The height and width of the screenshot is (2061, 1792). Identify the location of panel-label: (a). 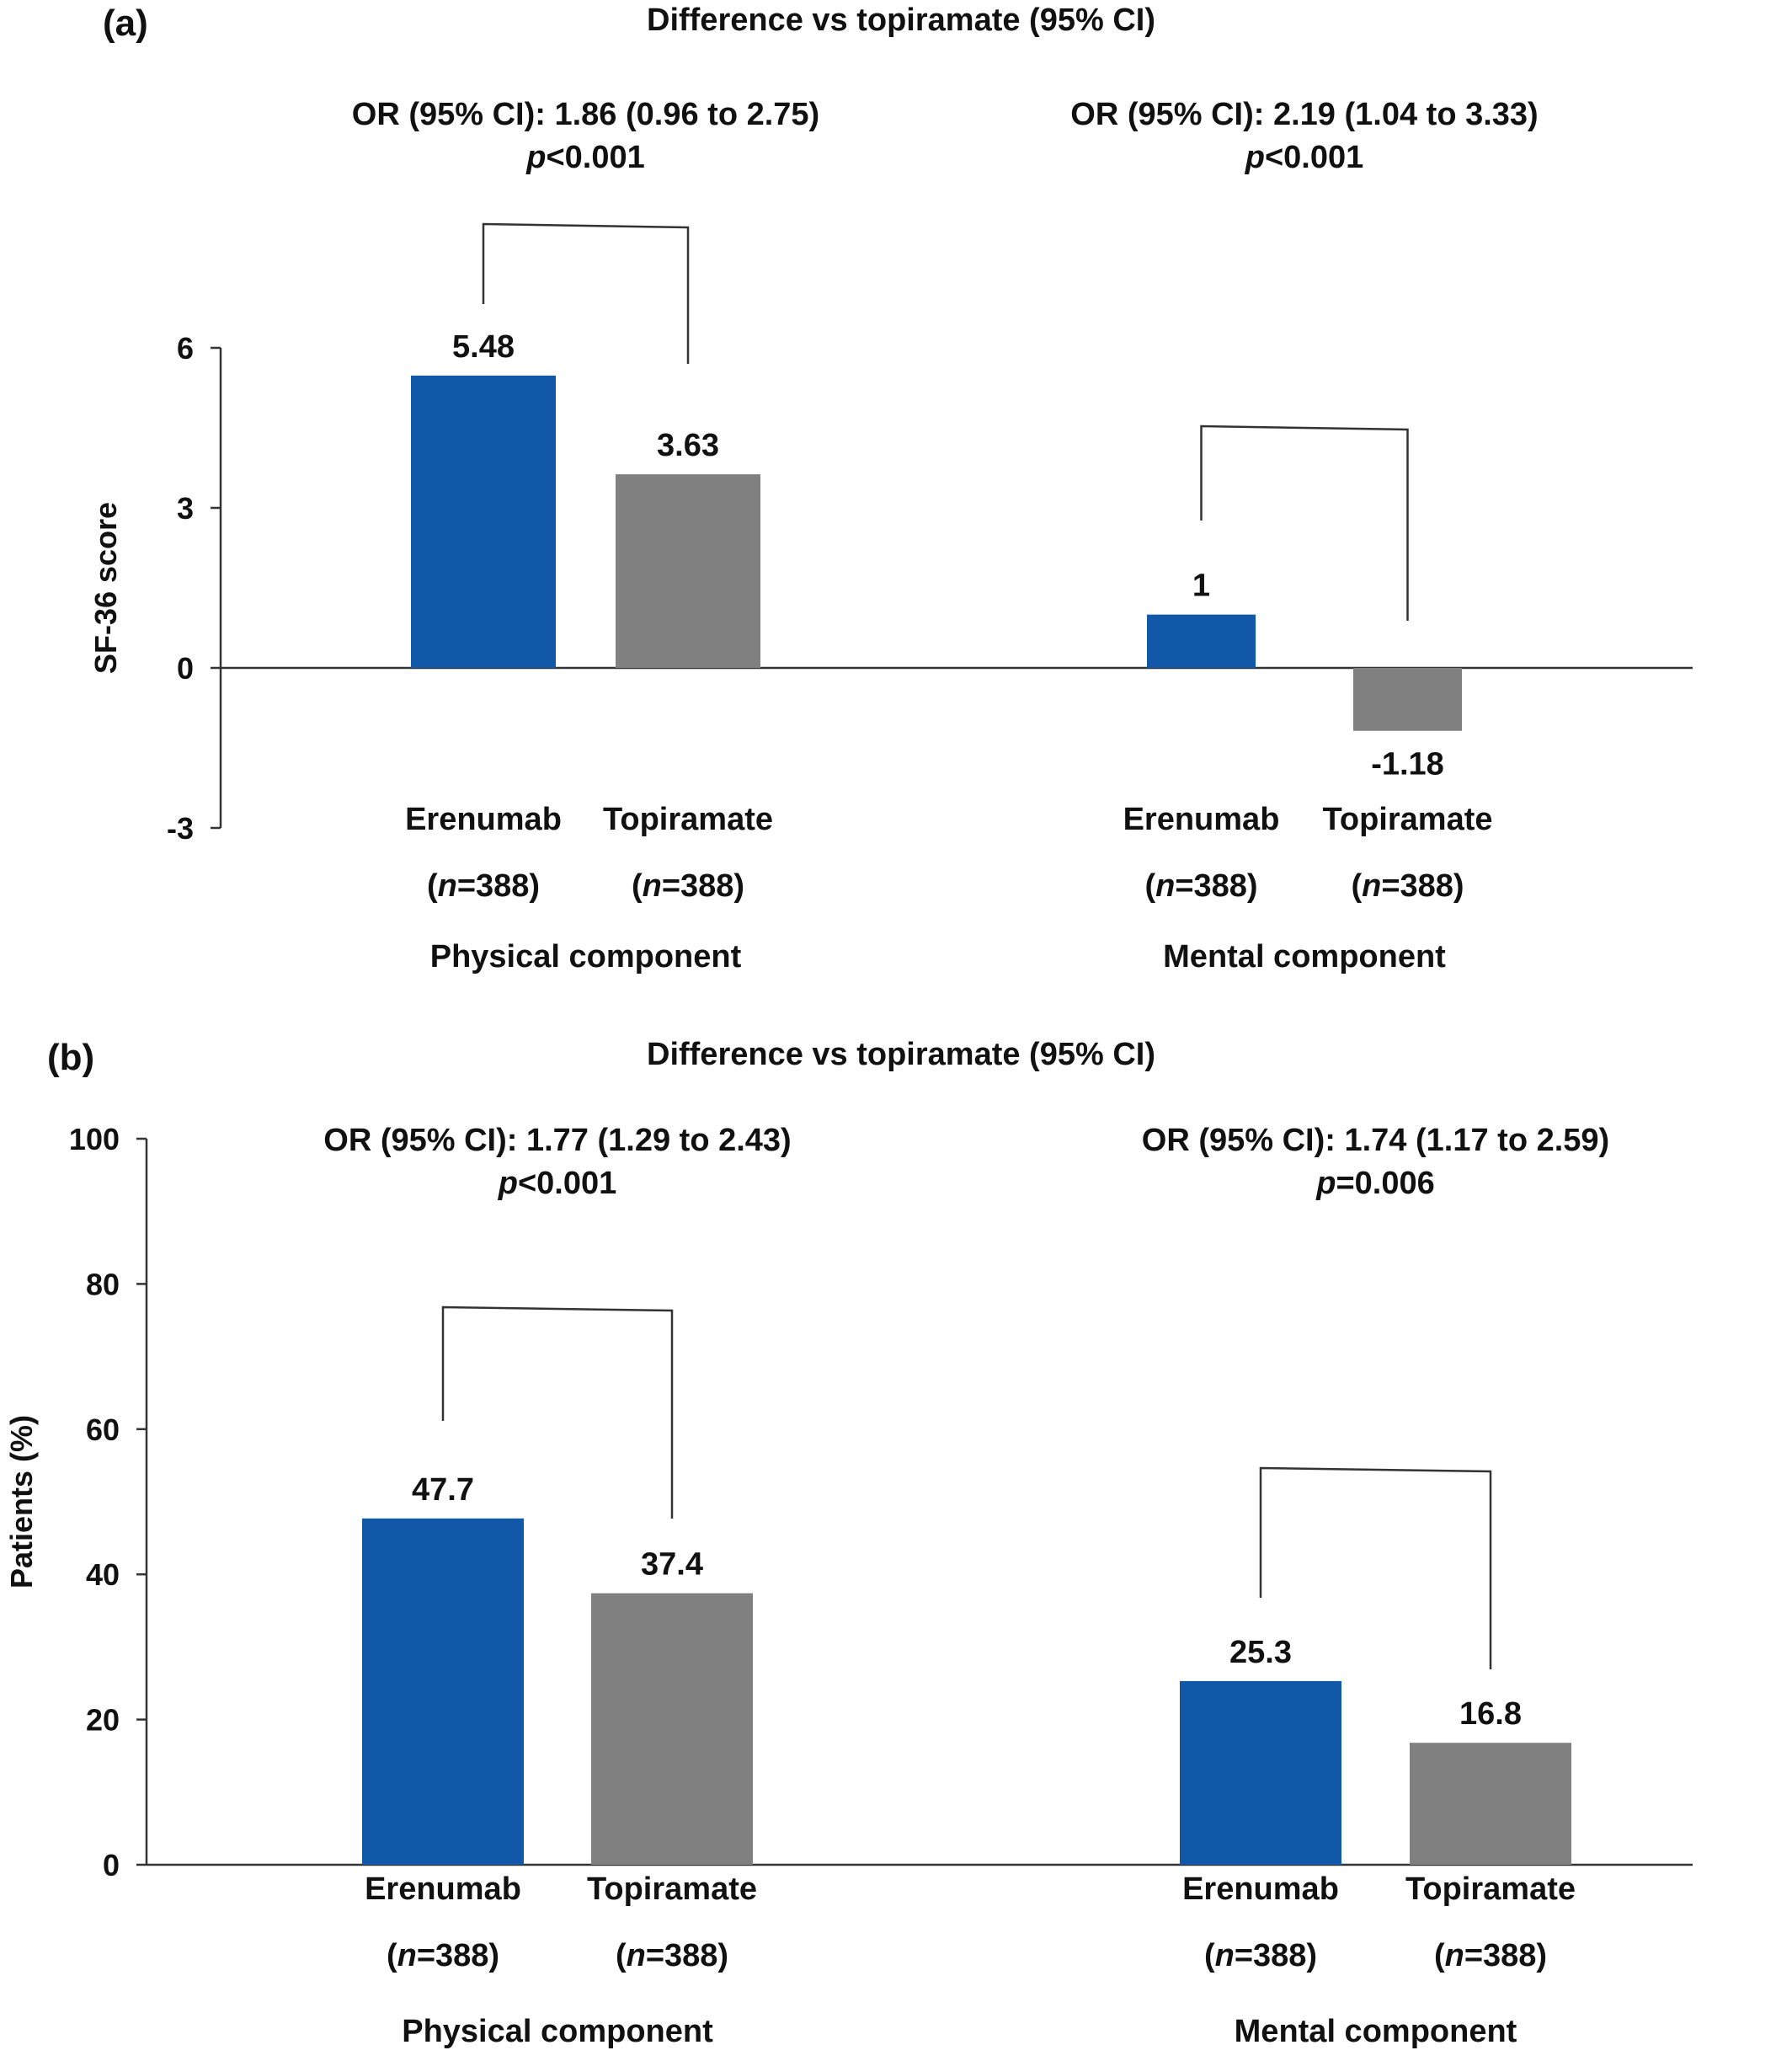
(125, 23).